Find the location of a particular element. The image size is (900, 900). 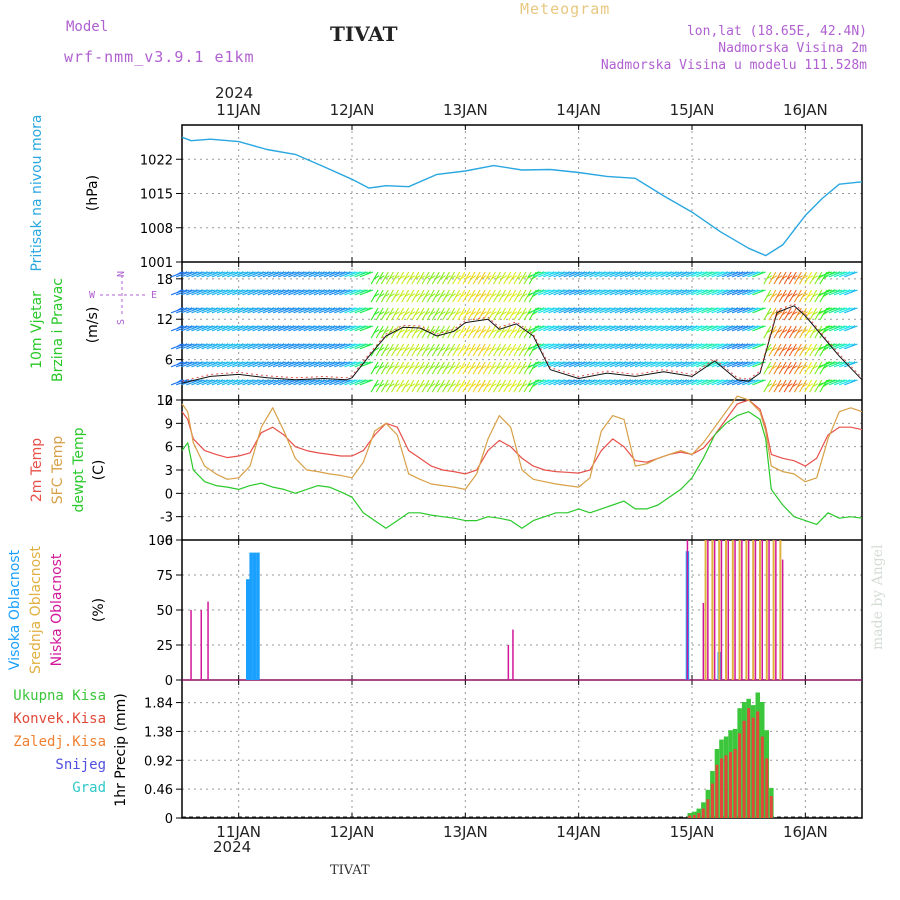

y-tick-label: 18 is located at coordinates (164, 280).